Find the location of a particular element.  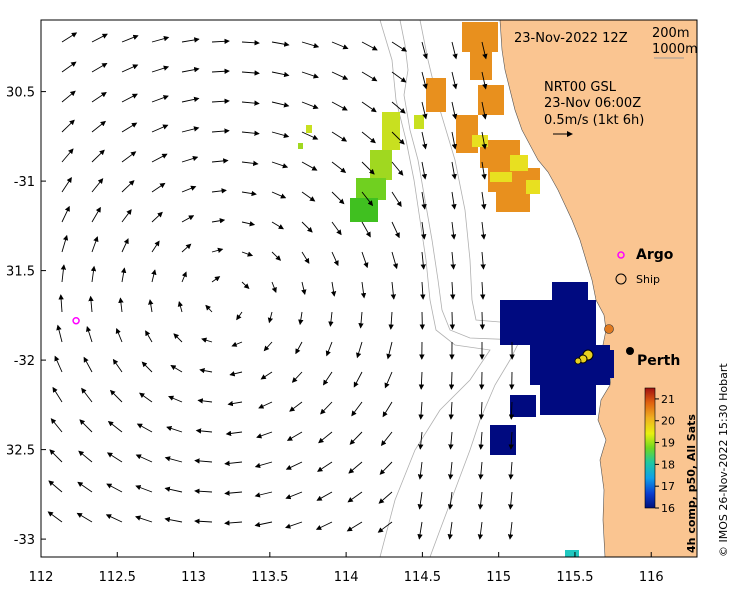

y-axis: 30.5 -31 31.5 -32 32.5 -33 is located at coordinates (26, 317).